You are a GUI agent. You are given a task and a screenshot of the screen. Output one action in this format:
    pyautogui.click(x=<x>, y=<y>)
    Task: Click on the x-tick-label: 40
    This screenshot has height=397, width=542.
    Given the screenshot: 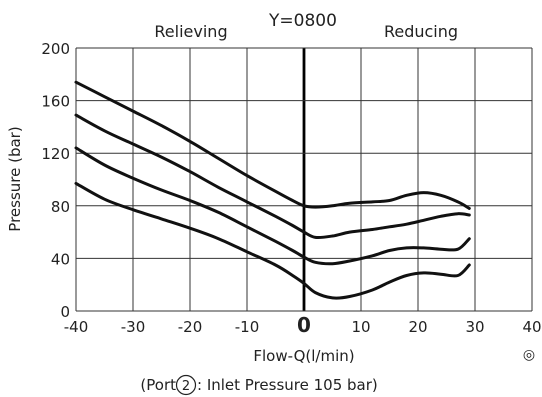 What is the action you would take?
    pyautogui.click(x=531, y=327)
    